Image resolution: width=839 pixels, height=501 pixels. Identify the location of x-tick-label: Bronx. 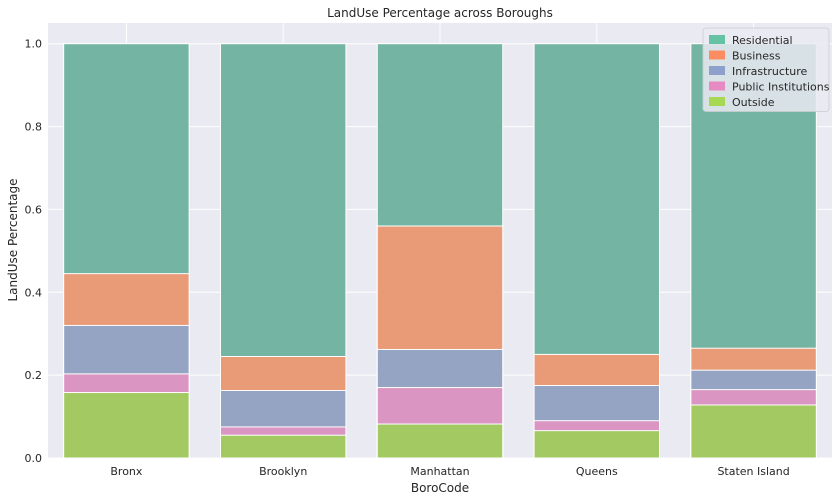
(126, 471).